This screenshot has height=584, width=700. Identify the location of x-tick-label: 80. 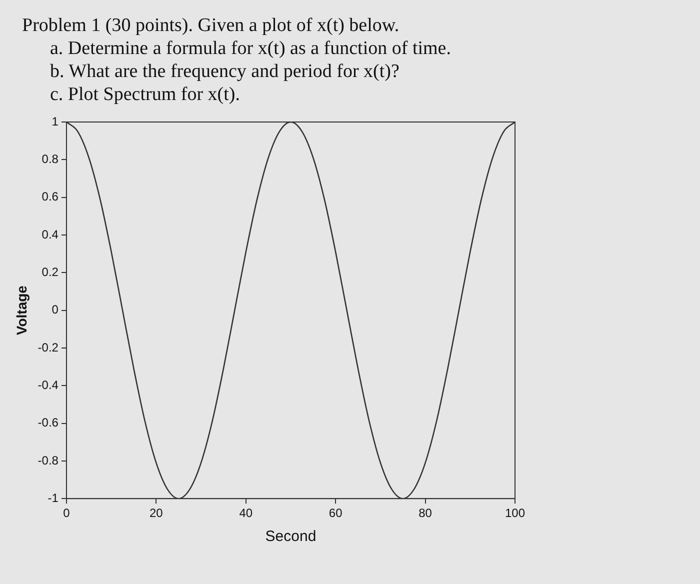
(425, 513).